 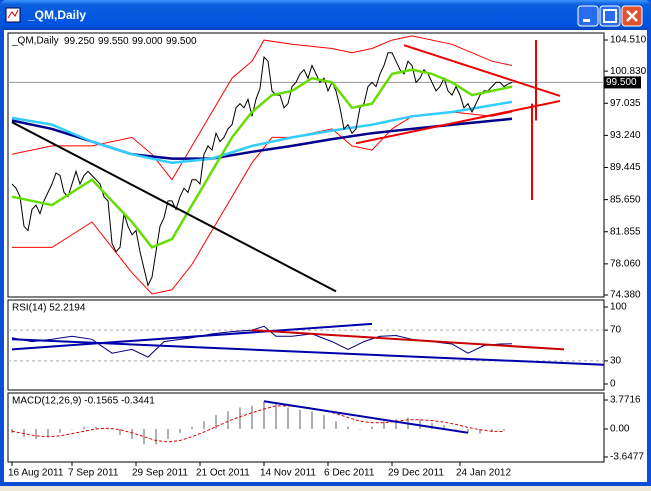 I want to click on y-tick-label: 104.510, so click(x=628, y=40).